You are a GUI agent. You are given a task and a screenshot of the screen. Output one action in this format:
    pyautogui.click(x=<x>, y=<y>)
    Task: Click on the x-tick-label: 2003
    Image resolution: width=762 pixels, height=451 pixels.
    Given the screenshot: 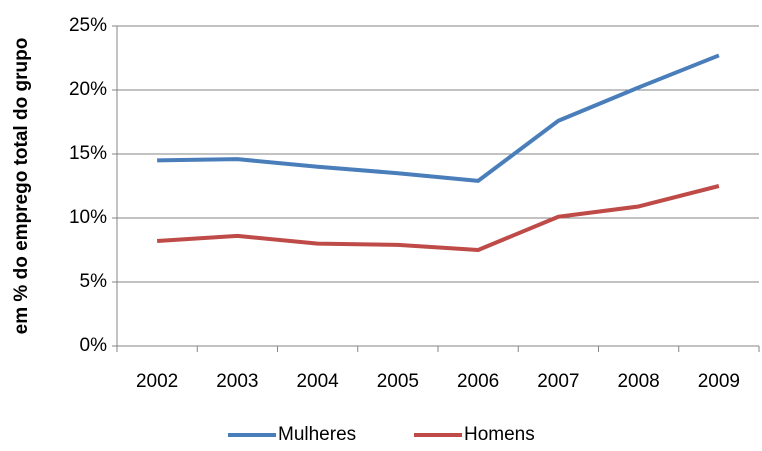 What is the action you would take?
    pyautogui.click(x=237, y=381)
    